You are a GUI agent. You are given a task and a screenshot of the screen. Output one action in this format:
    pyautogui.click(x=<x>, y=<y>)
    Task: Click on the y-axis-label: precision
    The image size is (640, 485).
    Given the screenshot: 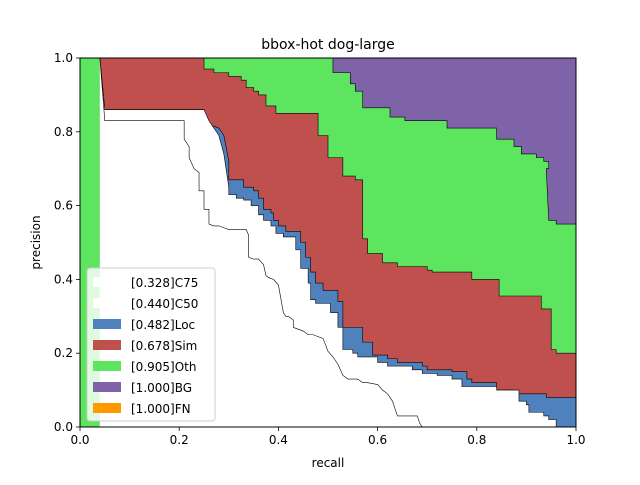 What is the action you would take?
    pyautogui.click(x=36, y=242)
    